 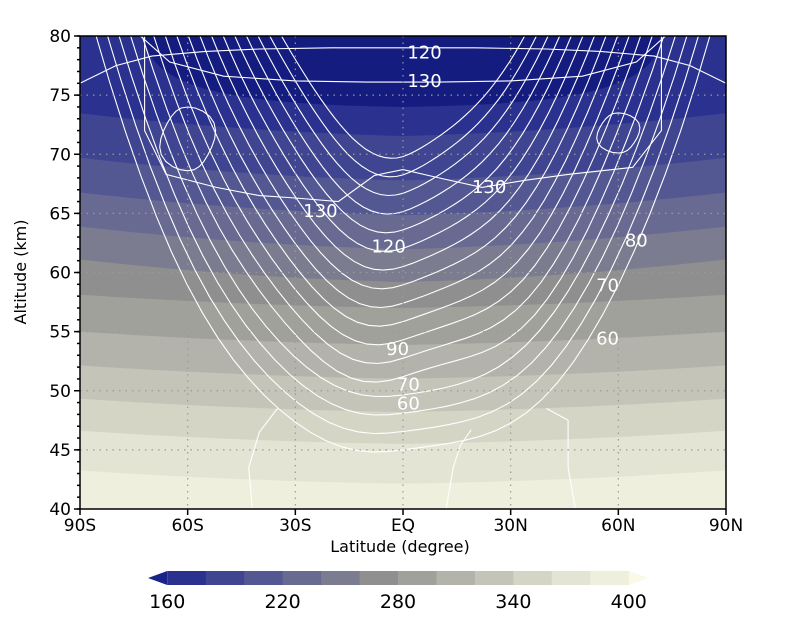 I want to click on shading-band, so click(x=403, y=489).